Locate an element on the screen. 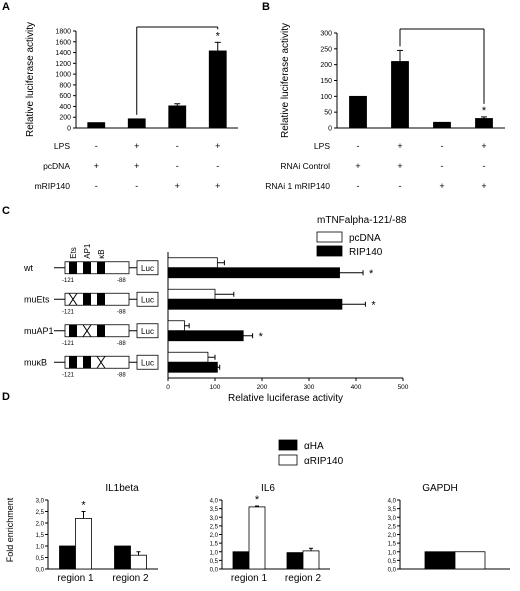 This screenshot has height=591, width=520. panel-b-y-tick-label: 100 is located at coordinates (326, 97).